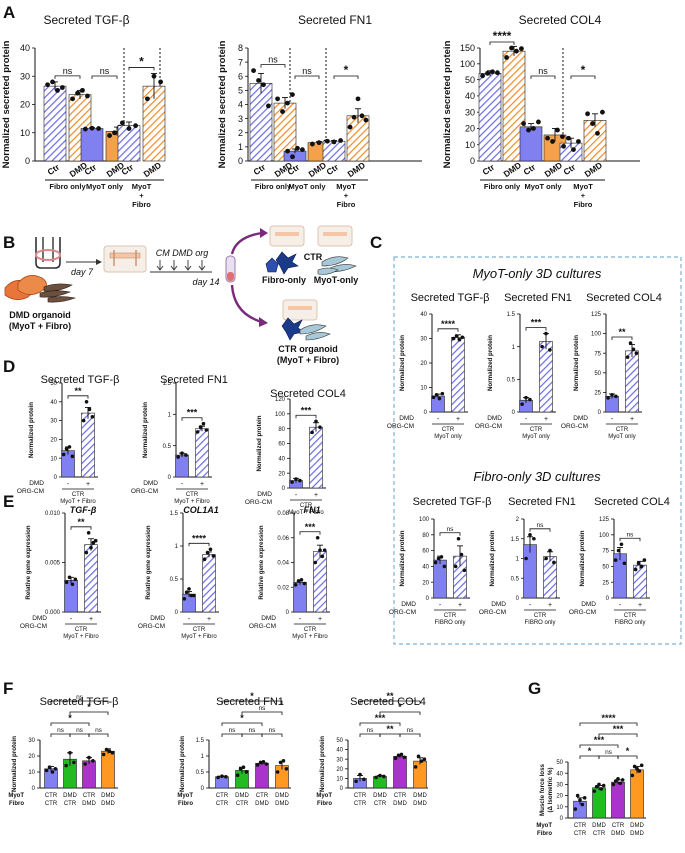 This screenshot has width=685, height=853. What do you see at coordinates (518, 560) in the screenshot?
I see `y-tick-label: 1` at bounding box center [518, 560].